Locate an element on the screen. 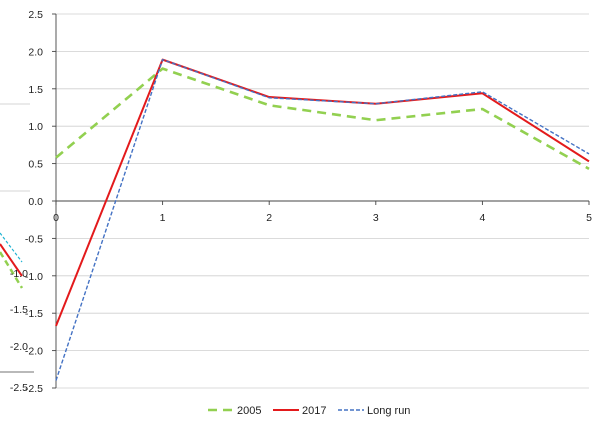  y-tick-label: -1.0 is located at coordinates (34, 277).